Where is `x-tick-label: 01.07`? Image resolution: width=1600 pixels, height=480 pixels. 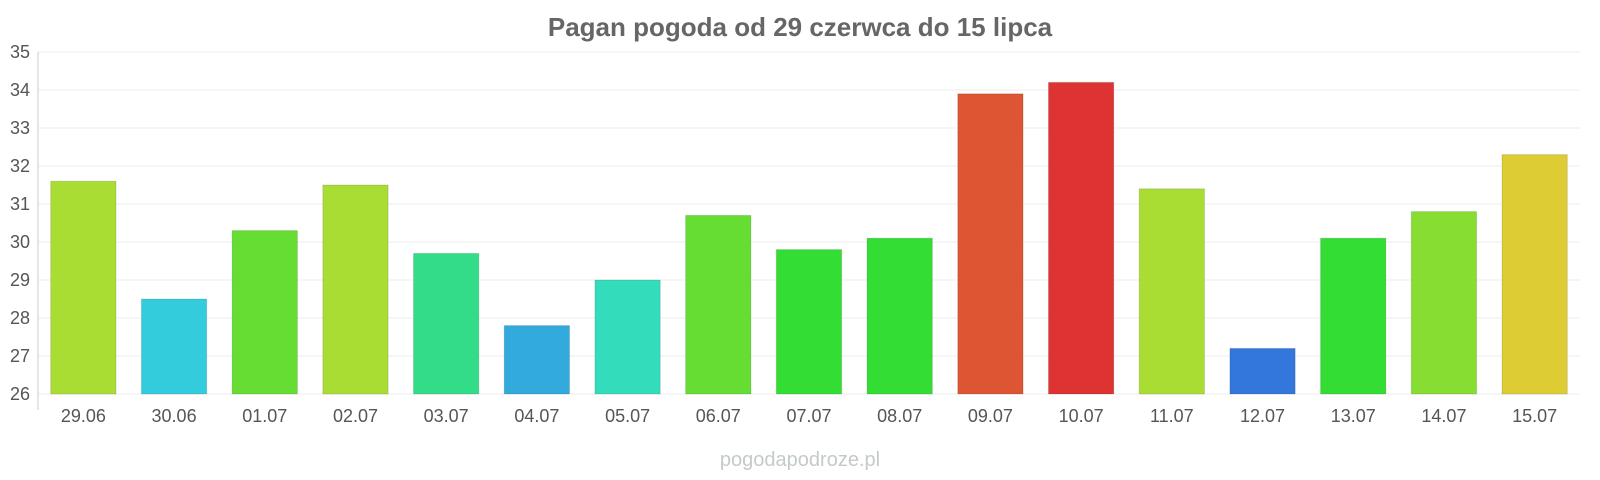 x-tick-label: 01.07 is located at coordinates (264, 416).